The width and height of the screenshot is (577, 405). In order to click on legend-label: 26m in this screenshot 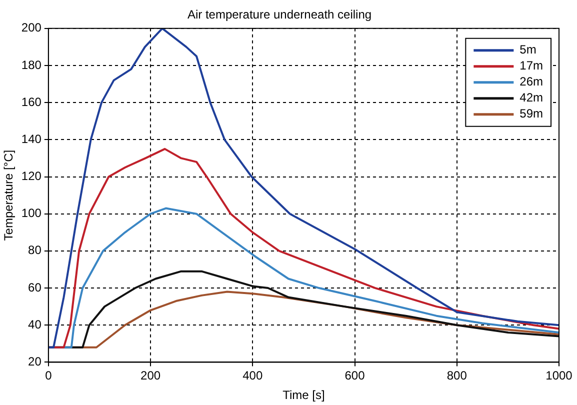, I will do `click(532, 81)`.